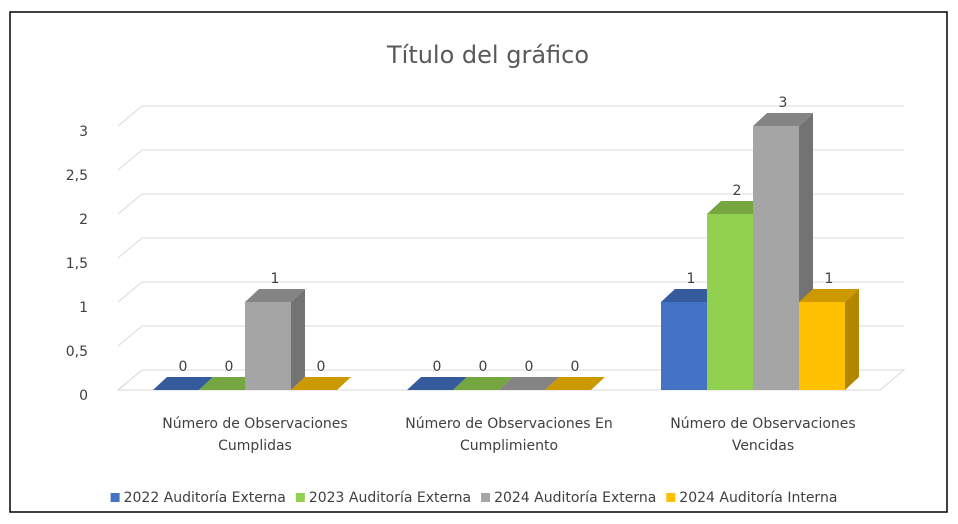 The image size is (958, 524). What do you see at coordinates (575, 498) in the screenshot?
I see `legend-label: 2024 Auditoría Externa` at bounding box center [575, 498].